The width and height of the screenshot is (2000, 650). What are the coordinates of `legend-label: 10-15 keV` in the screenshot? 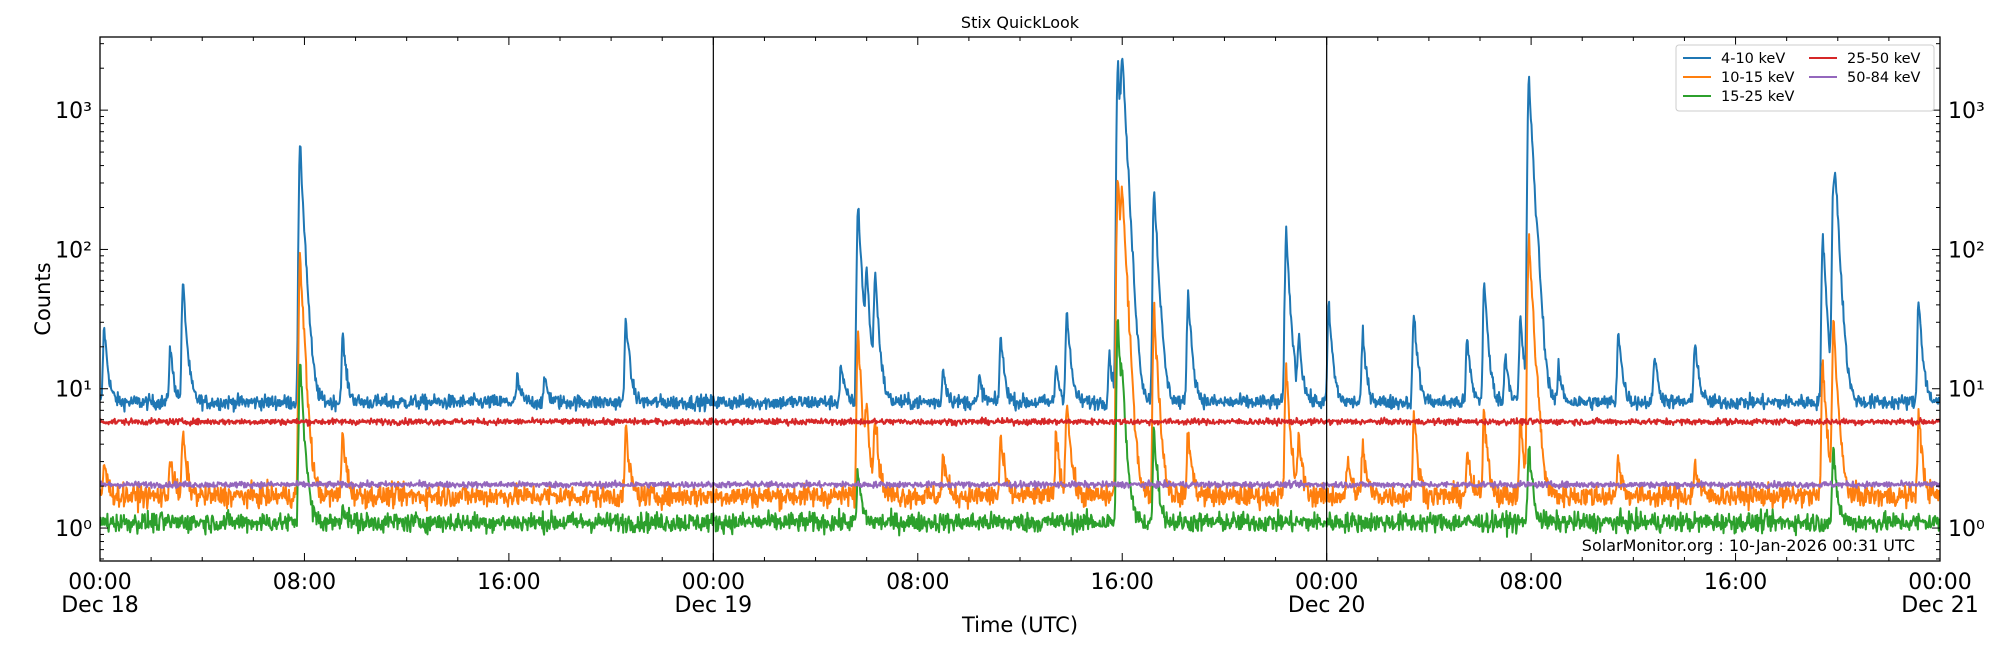 It's located at (1758, 78).